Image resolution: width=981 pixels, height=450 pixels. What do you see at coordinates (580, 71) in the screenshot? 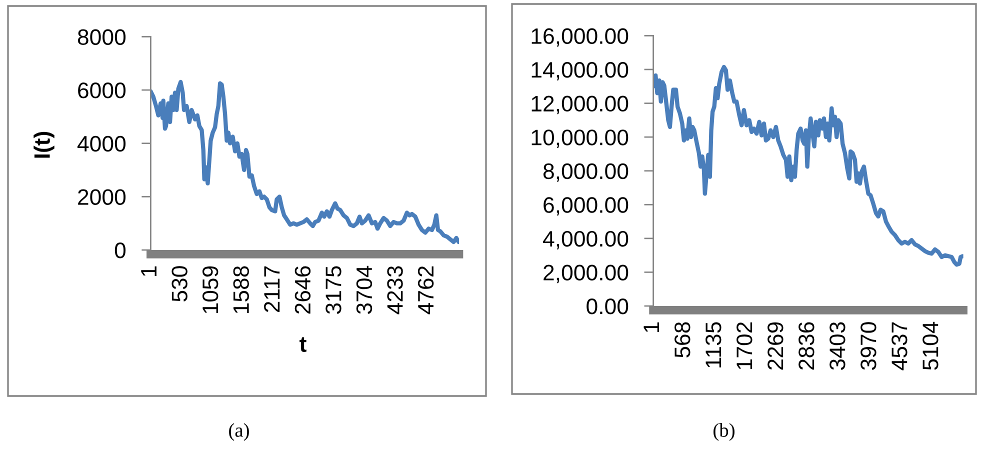
I see `y-tick-label: 14,000.00` at bounding box center [580, 71].